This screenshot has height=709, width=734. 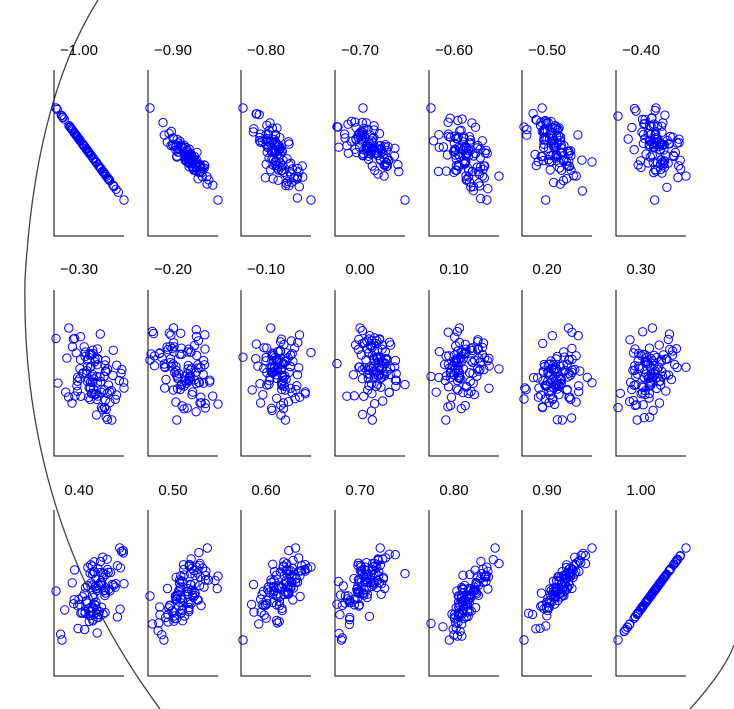 What do you see at coordinates (266, 50) in the screenshot?
I see `panel-title: −0.80` at bounding box center [266, 50].